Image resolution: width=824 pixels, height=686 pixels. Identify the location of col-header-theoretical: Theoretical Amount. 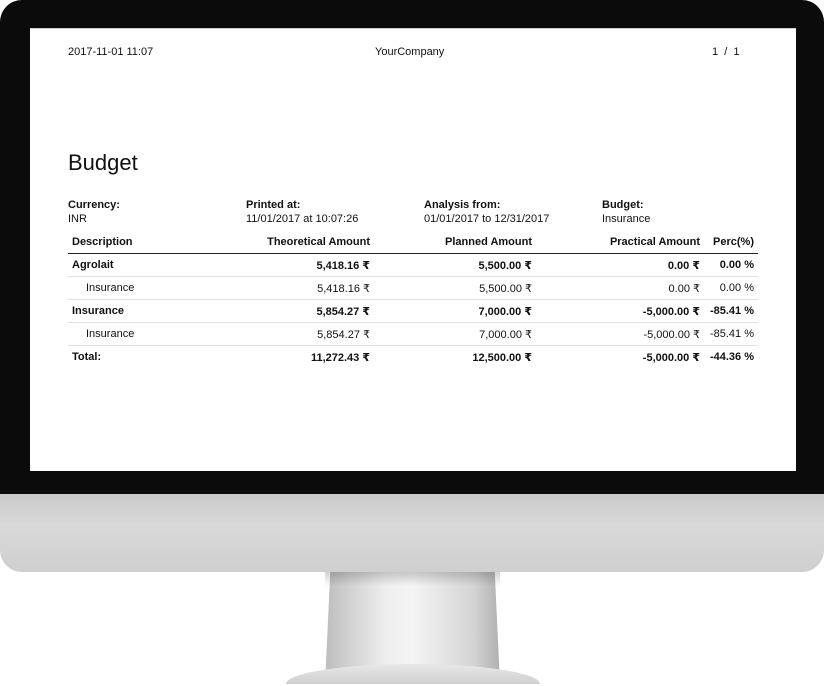
(300, 244).